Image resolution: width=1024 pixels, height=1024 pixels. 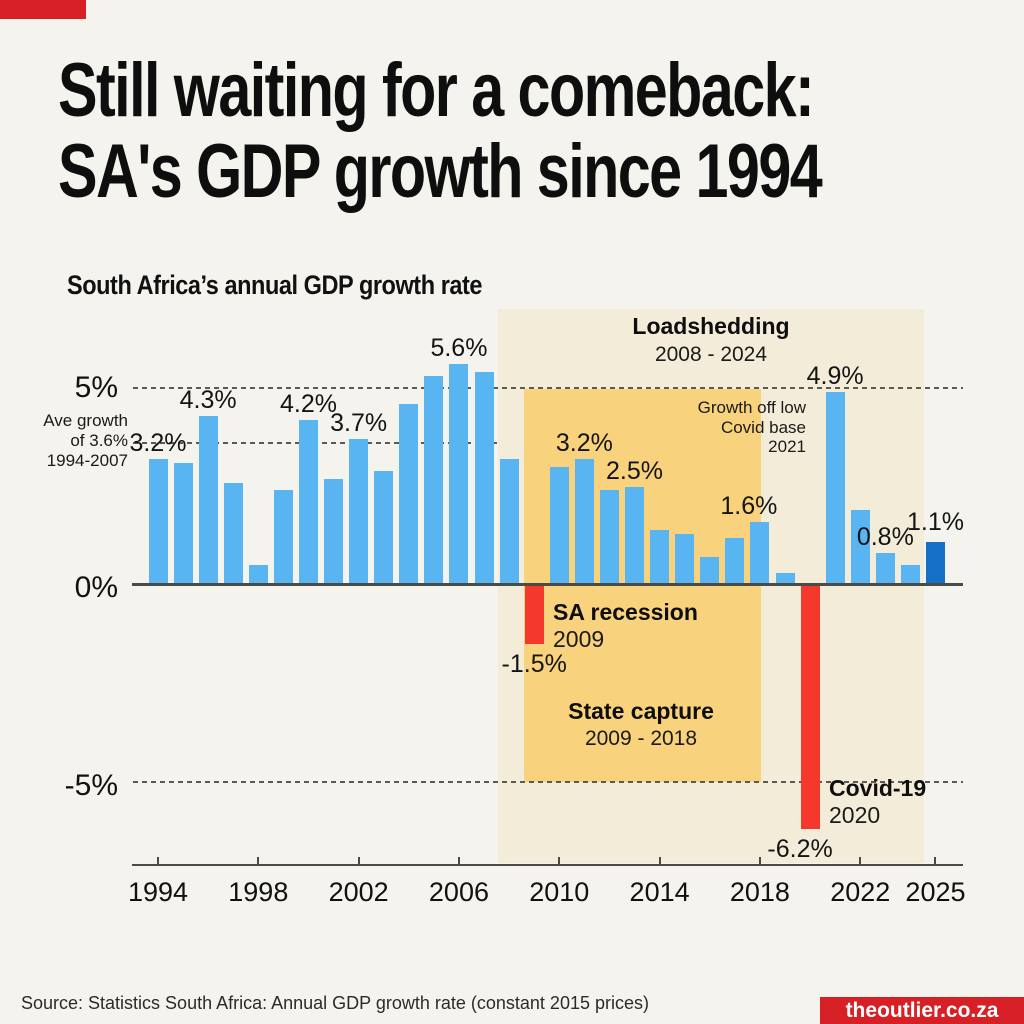 I want to click on x-axis-label-2018: 2018, so click(x=759, y=892).